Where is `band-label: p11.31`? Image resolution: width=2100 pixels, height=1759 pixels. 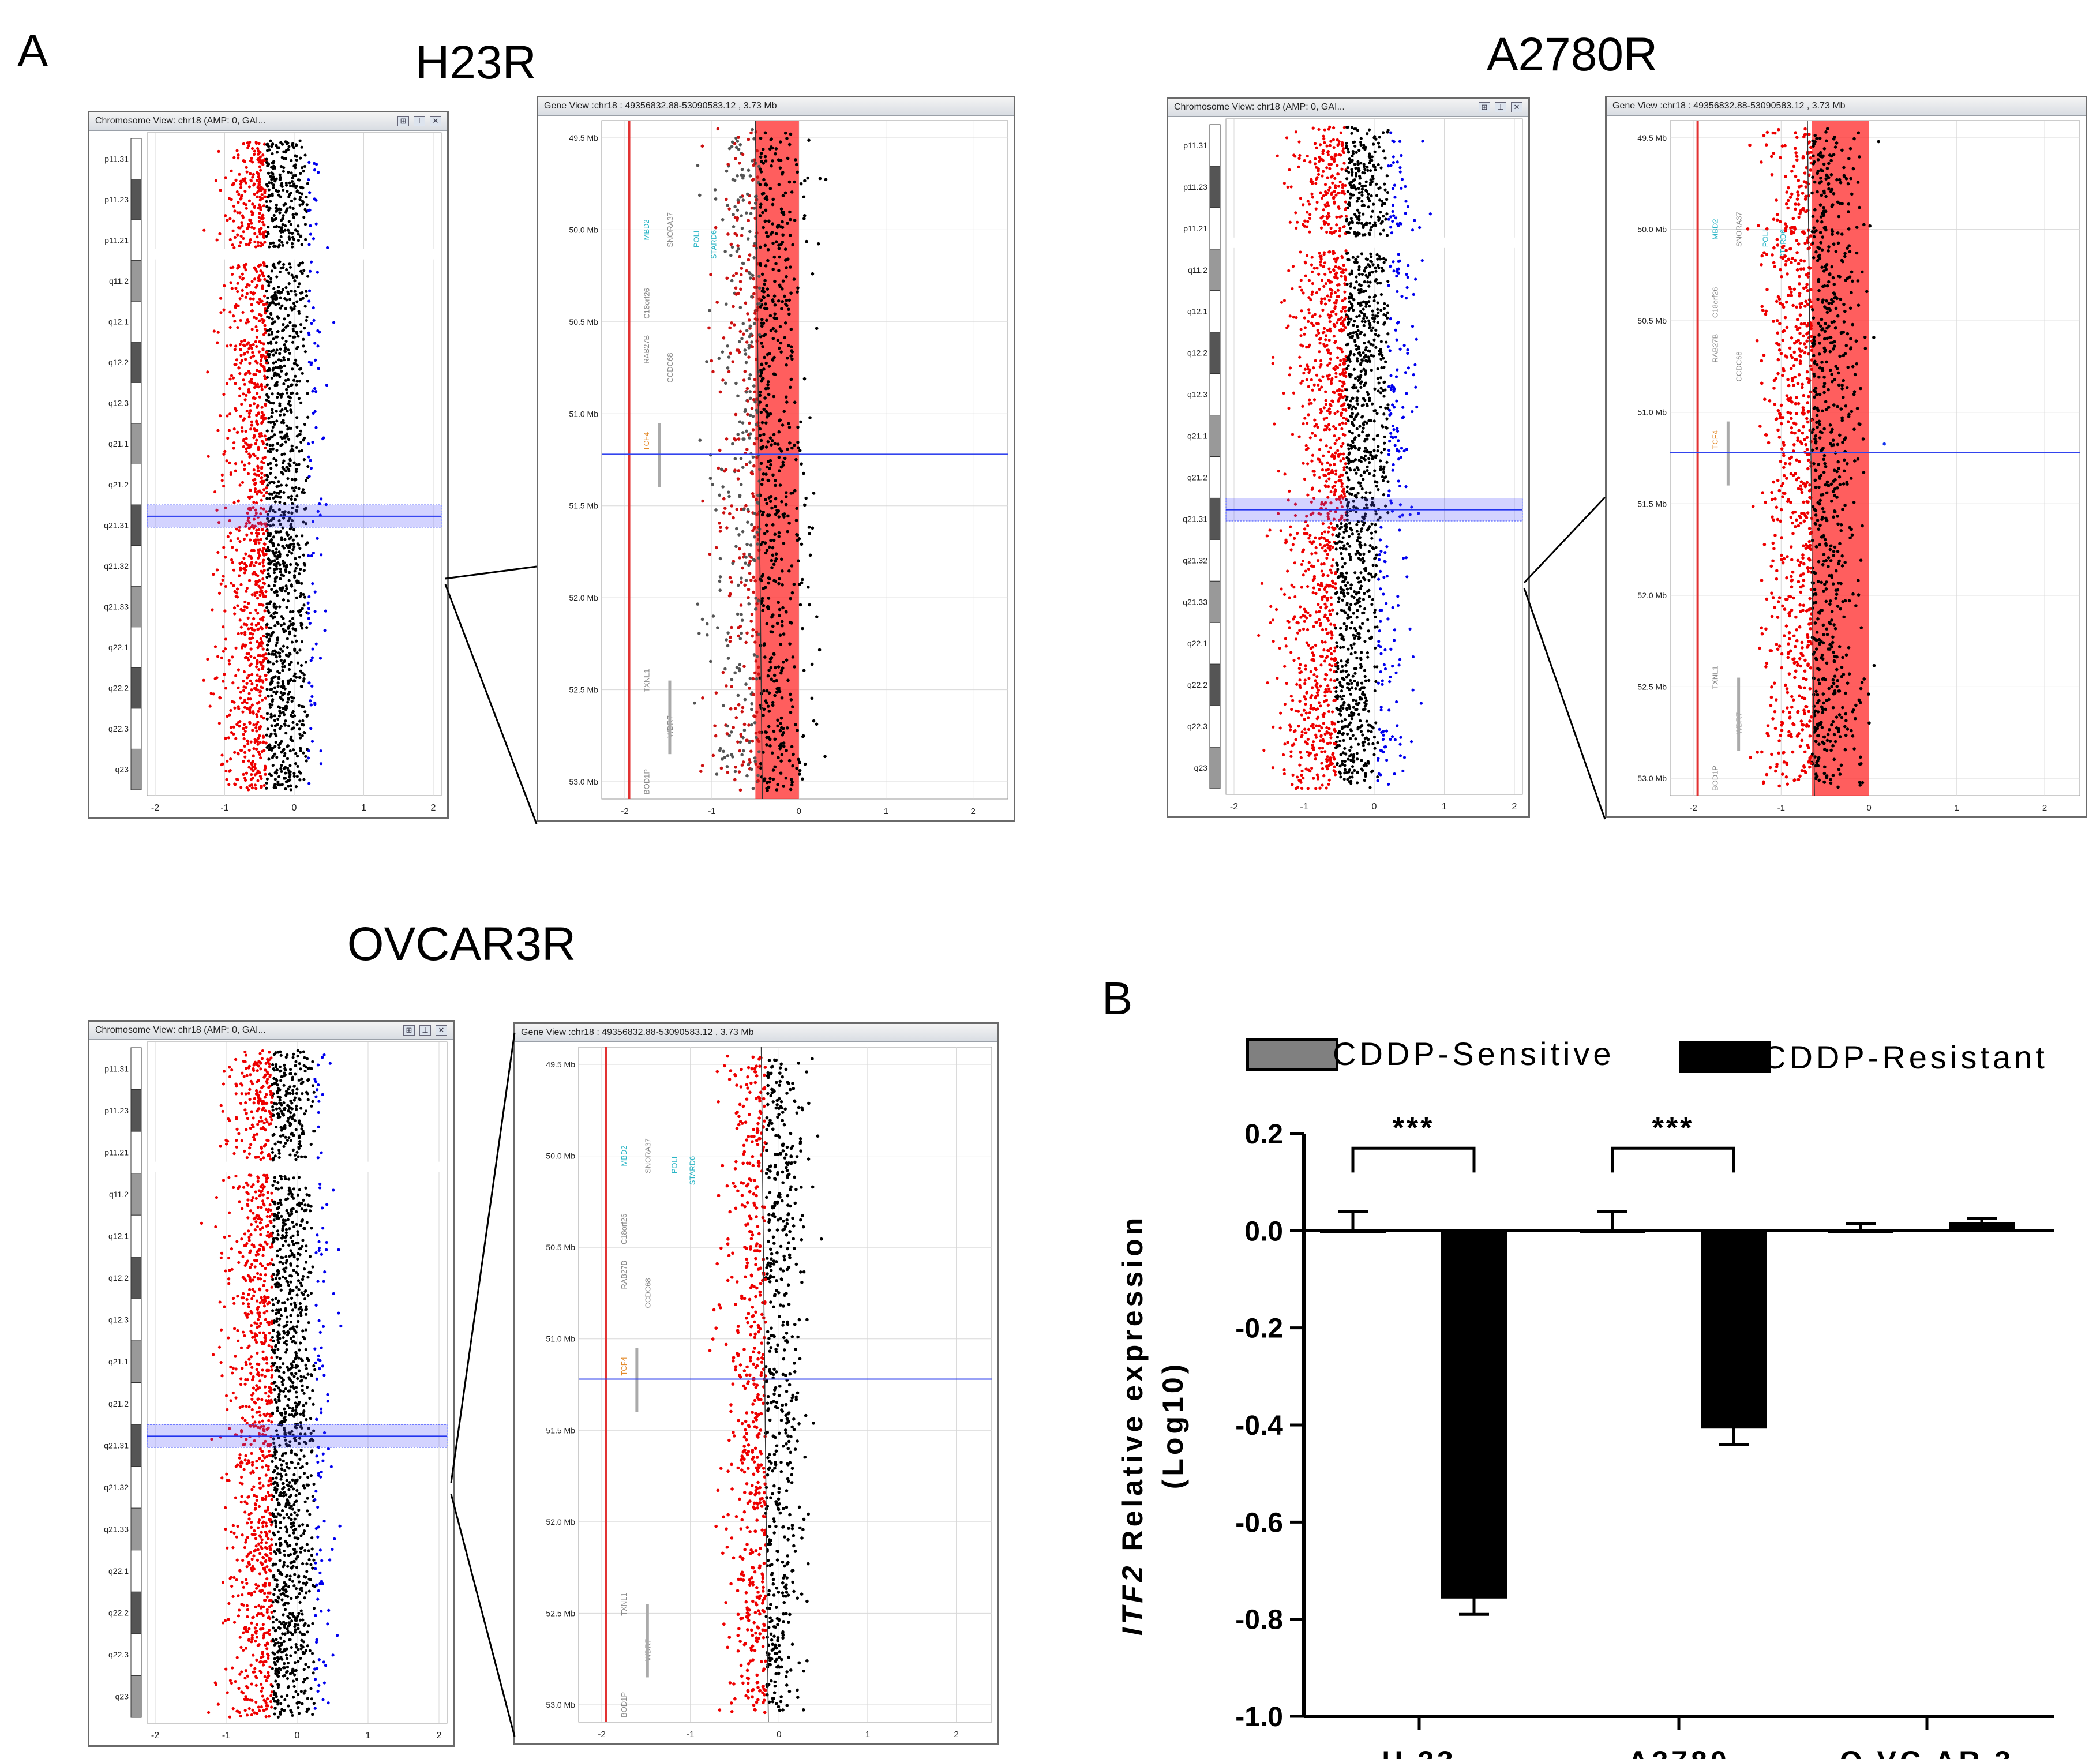 band-label: p11.31 is located at coordinates (116, 158).